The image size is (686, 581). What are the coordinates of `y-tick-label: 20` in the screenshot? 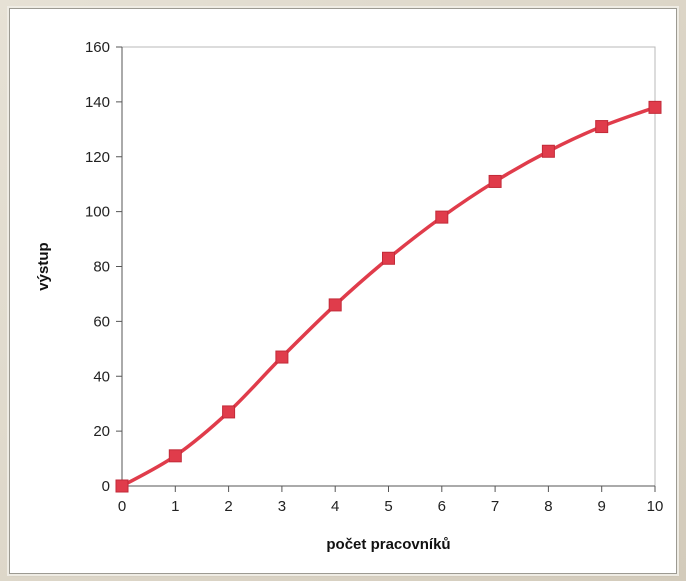 It's located at (101, 431).